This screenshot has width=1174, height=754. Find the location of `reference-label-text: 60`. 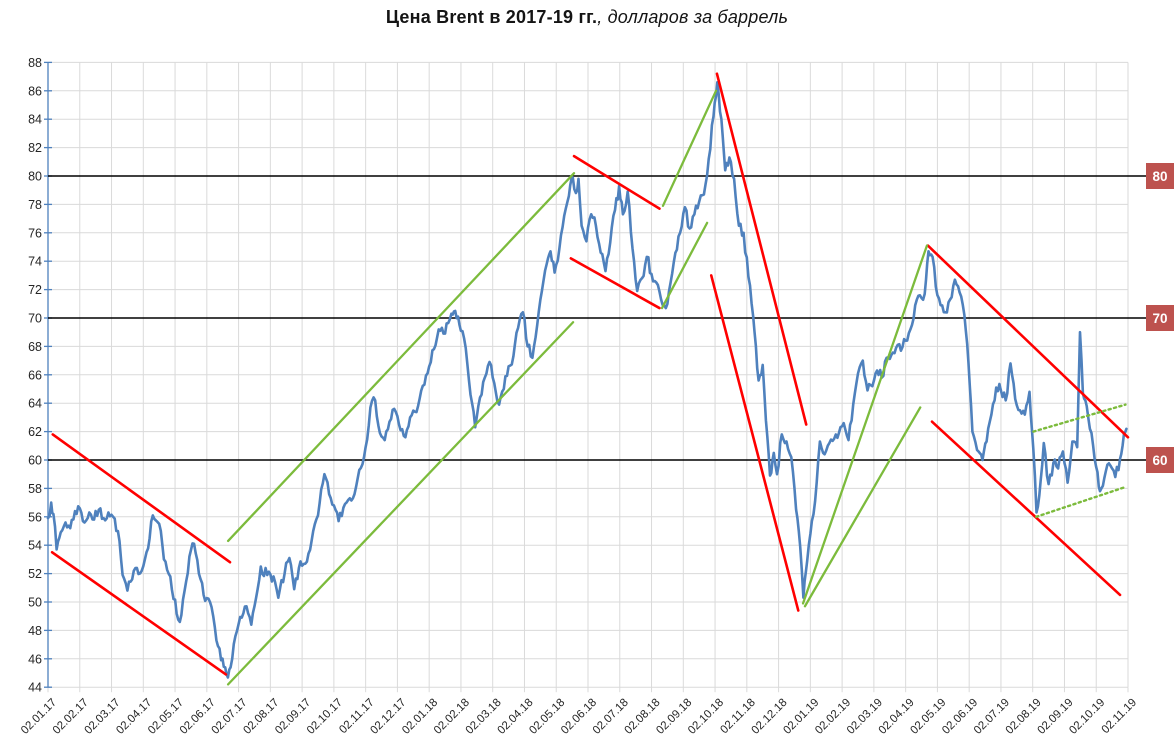

reference-label-text: 60 is located at coordinates (1159, 460).